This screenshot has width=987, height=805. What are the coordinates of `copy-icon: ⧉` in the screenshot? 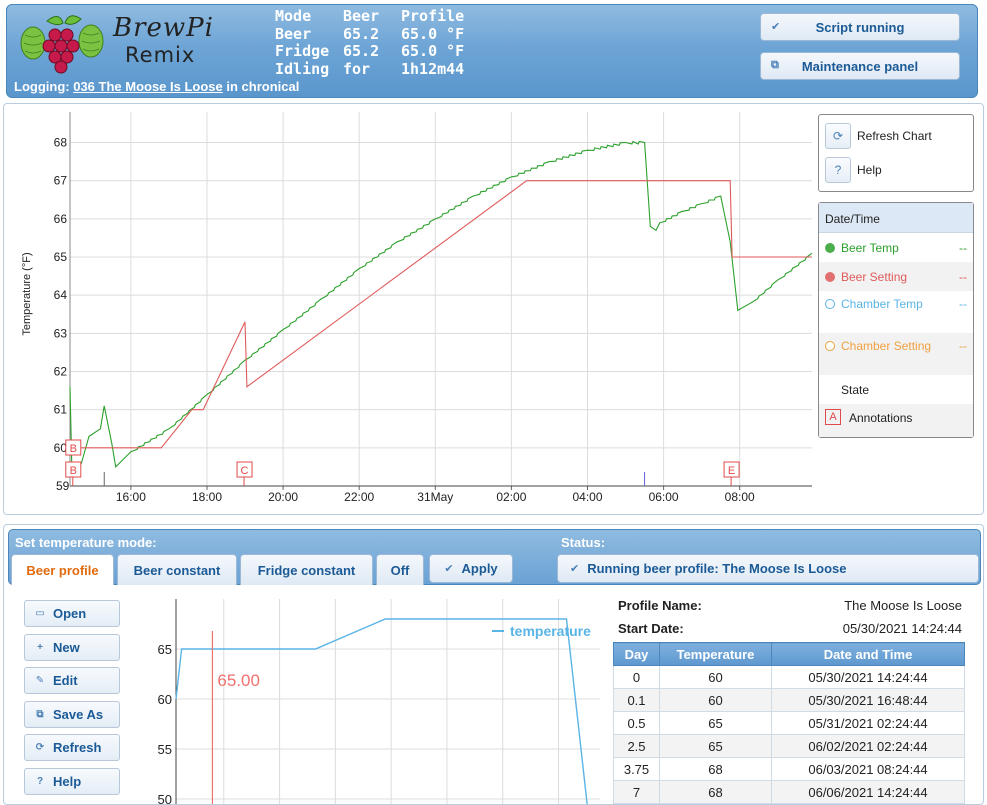 It's located at (40, 714).